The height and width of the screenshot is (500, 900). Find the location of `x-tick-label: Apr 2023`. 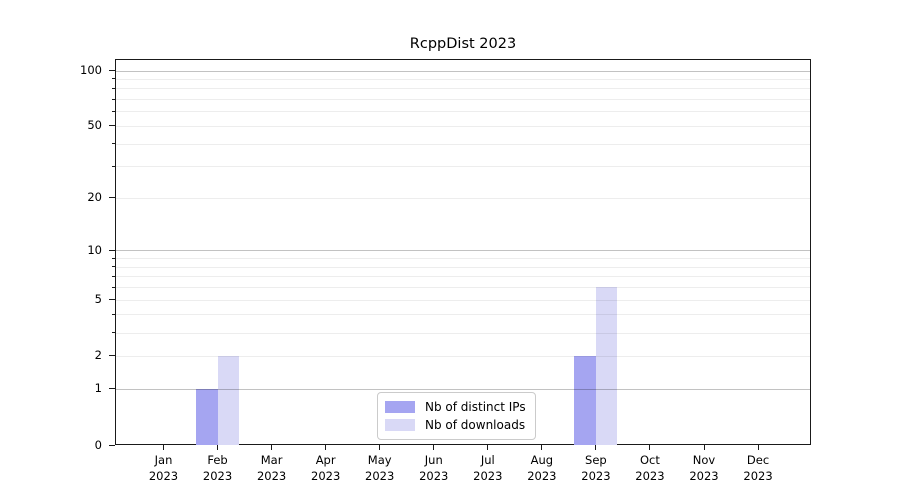

x-tick-label: Apr 2023 is located at coordinates (326, 468).